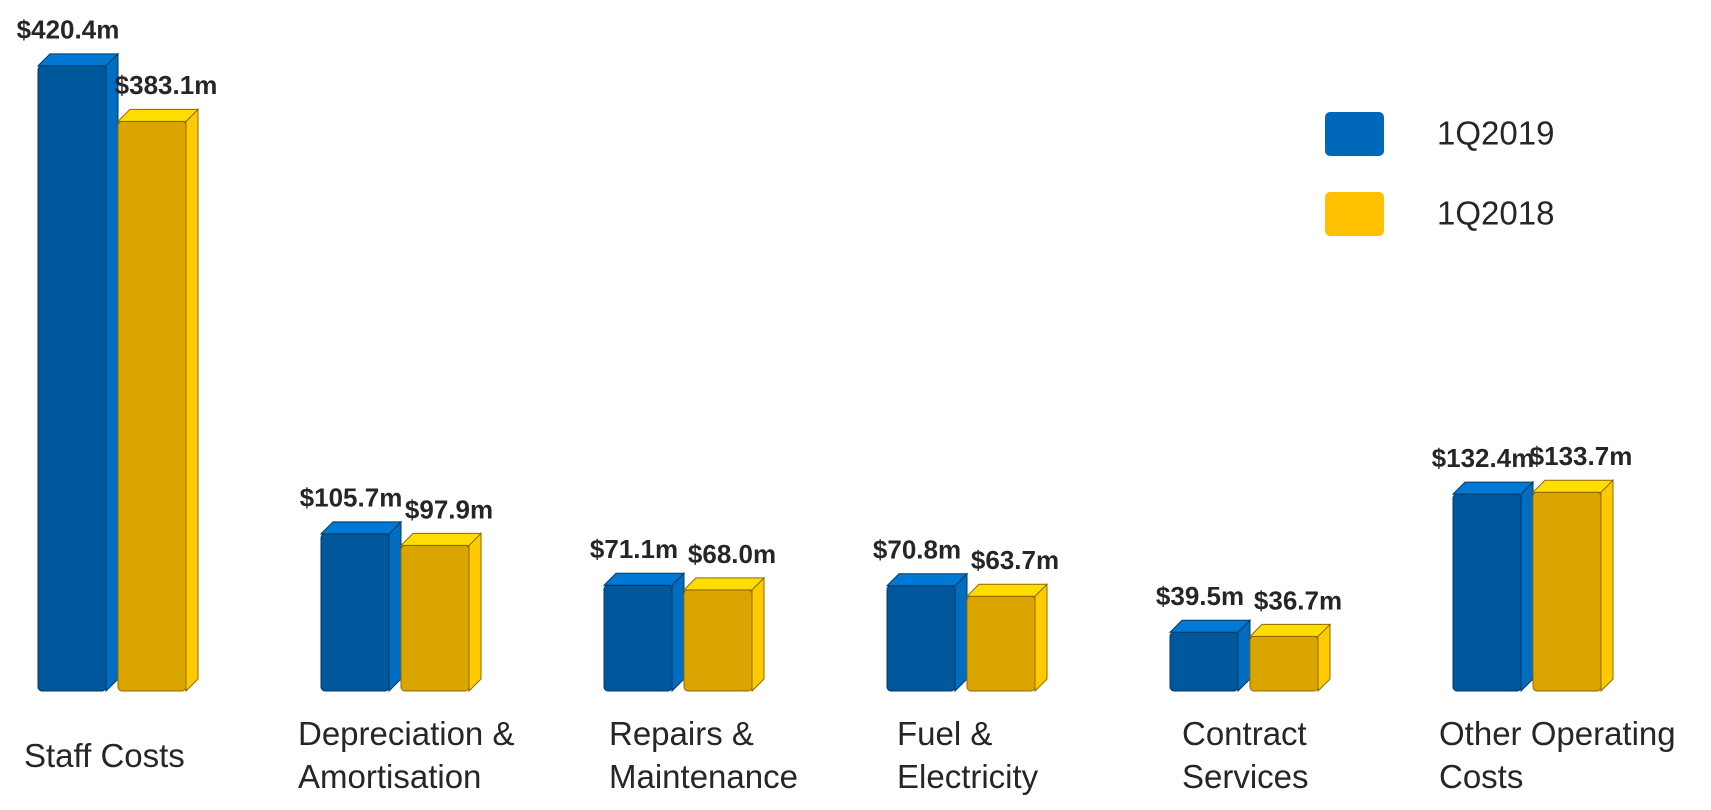 The width and height of the screenshot is (1711, 810). I want to click on x-tick-label: Other Operating Costs, so click(1557, 755).